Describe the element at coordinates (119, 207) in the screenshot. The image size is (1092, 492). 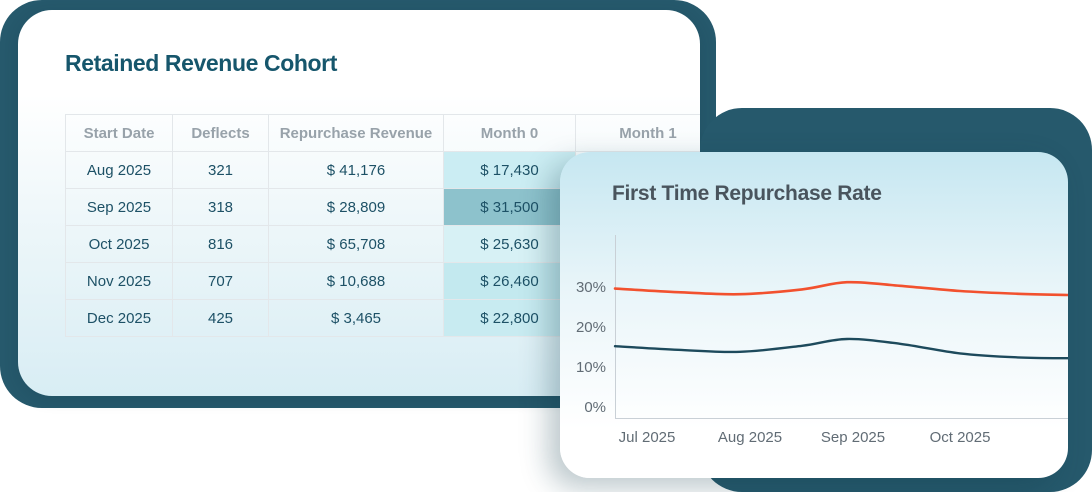
I see `start-date-cell: Sep 2025` at that location.